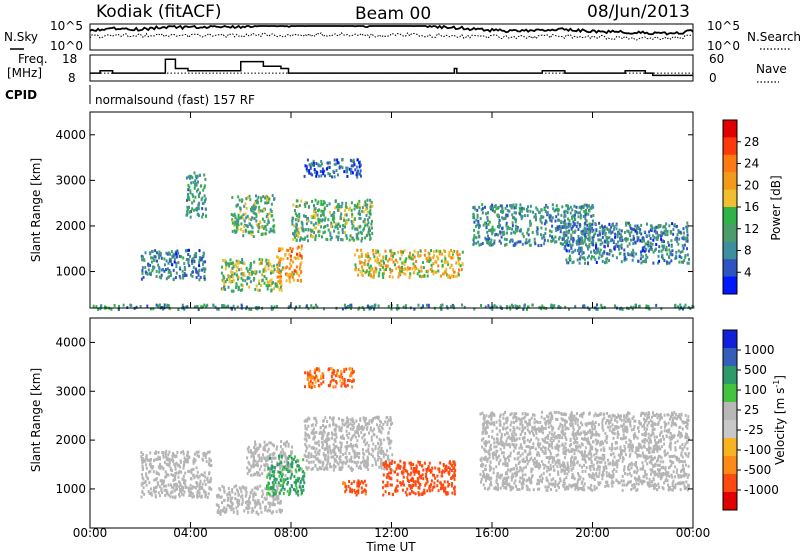  I want to click on nsearch-series-line, so click(391, 36).